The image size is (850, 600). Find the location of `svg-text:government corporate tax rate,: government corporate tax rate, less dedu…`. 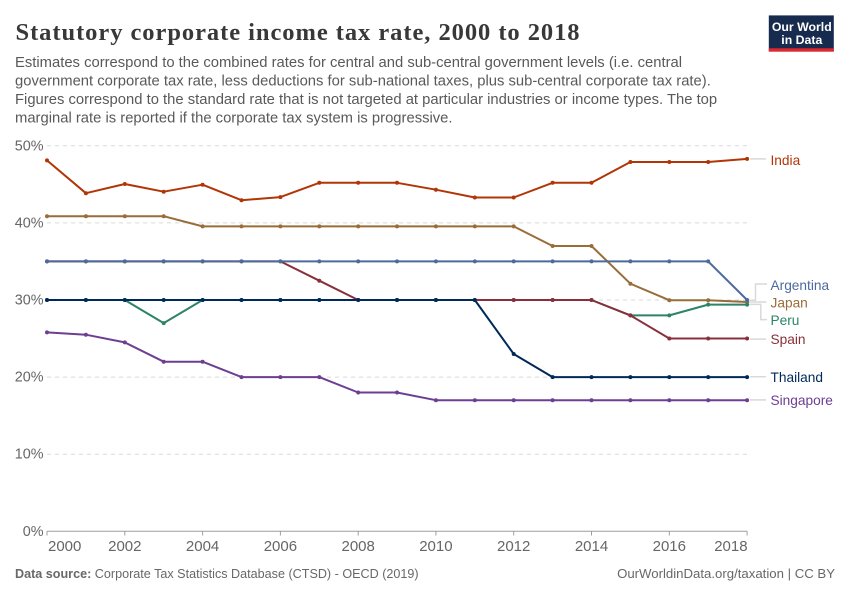

svg-text:government corporate tax rate,: government corporate tax rate, less dedu… is located at coordinates (363, 82).